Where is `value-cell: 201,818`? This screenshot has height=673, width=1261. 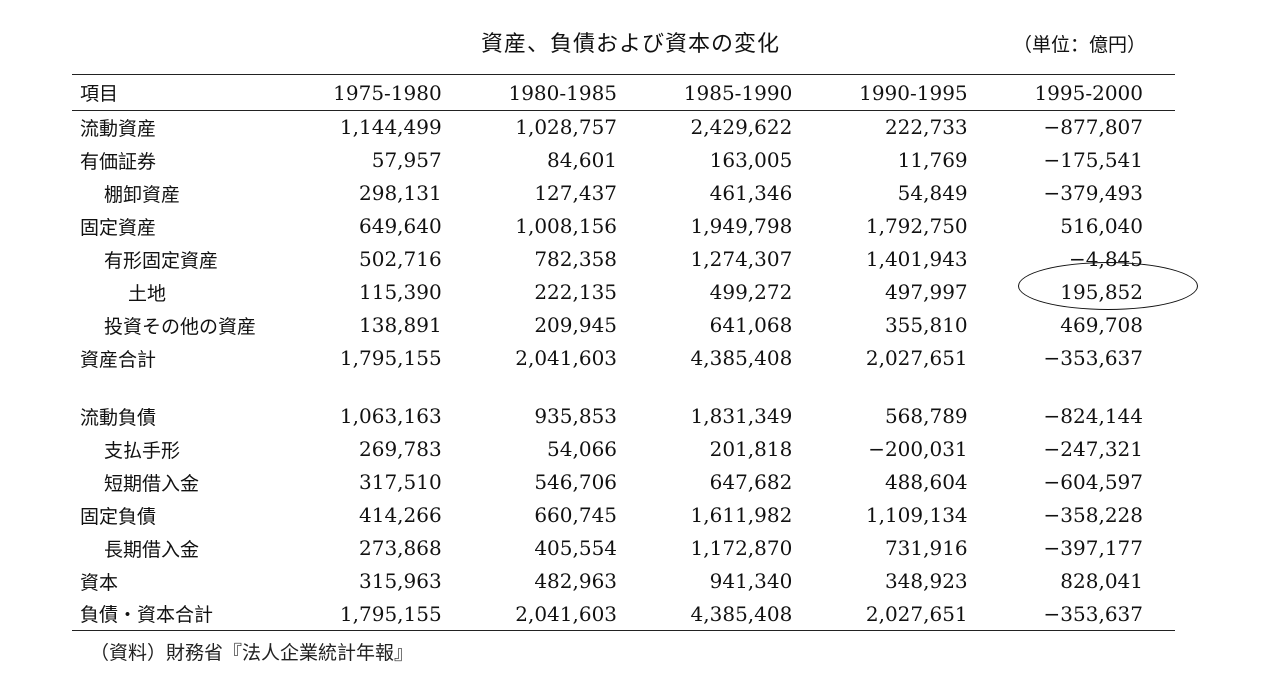 value-cell: 201,818 is located at coordinates (751, 449).